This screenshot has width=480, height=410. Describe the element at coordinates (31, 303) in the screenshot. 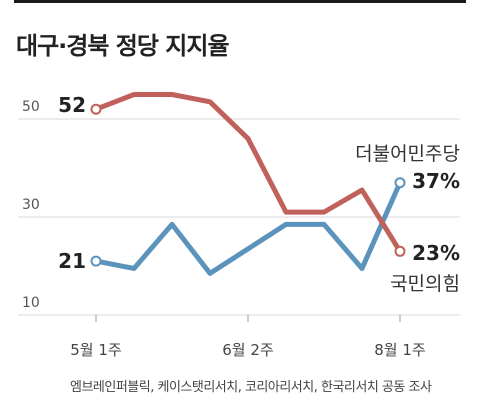

I see `y-tick-label-10: 10` at that location.